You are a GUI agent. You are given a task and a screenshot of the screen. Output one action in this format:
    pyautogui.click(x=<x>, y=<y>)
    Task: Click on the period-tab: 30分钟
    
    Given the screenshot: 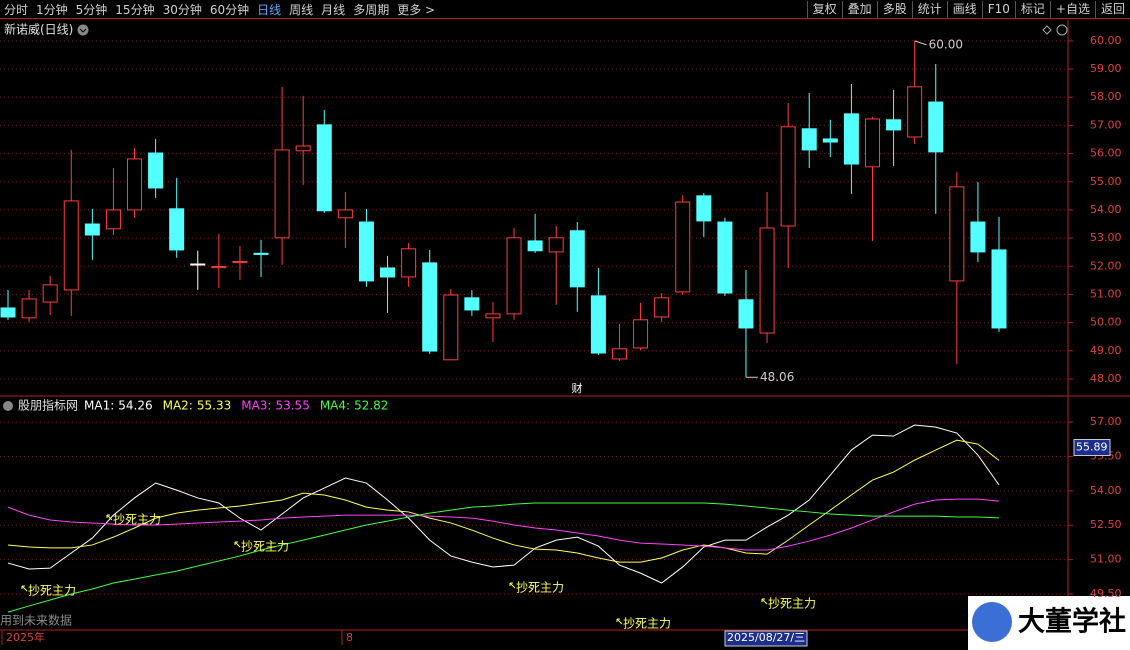 What is the action you would take?
    pyautogui.click(x=182, y=9)
    